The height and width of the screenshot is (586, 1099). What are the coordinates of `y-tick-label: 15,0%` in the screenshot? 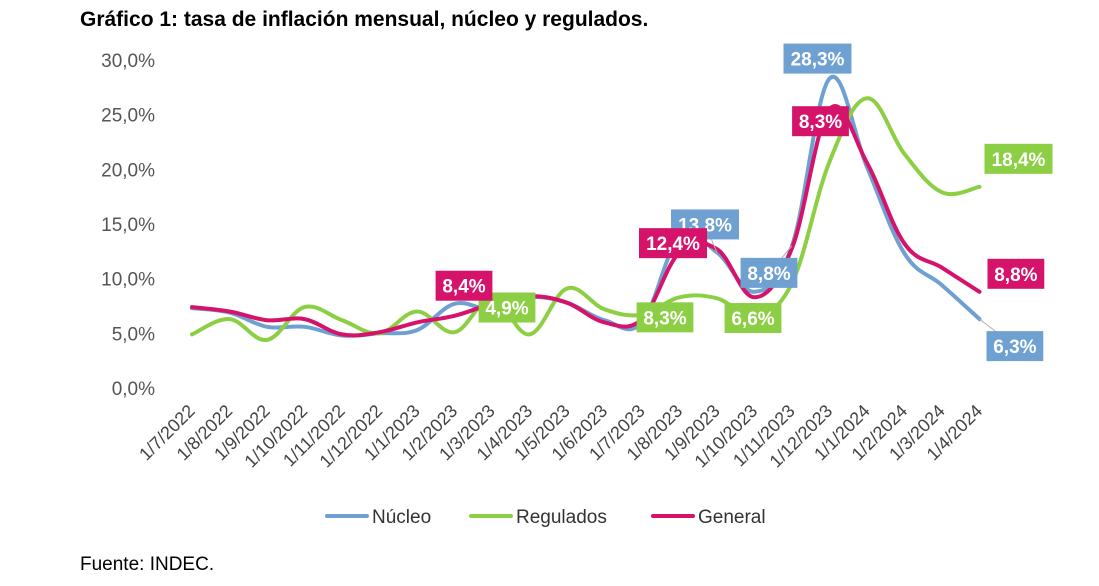 It's located at (128, 225).